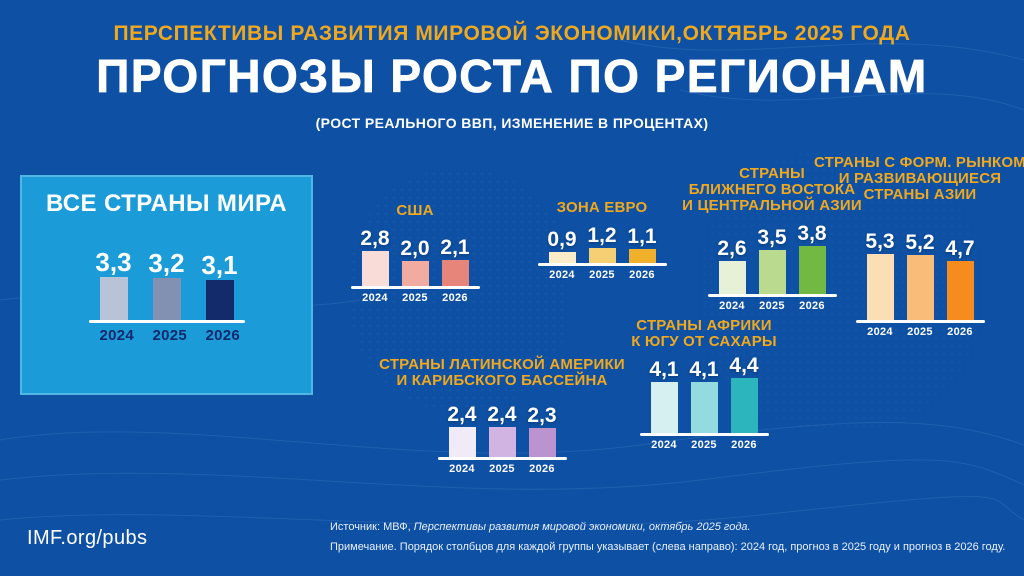 The height and width of the screenshot is (576, 1024). What do you see at coordinates (113, 298) in the screenshot?
I see `world-bar-2024` at bounding box center [113, 298].